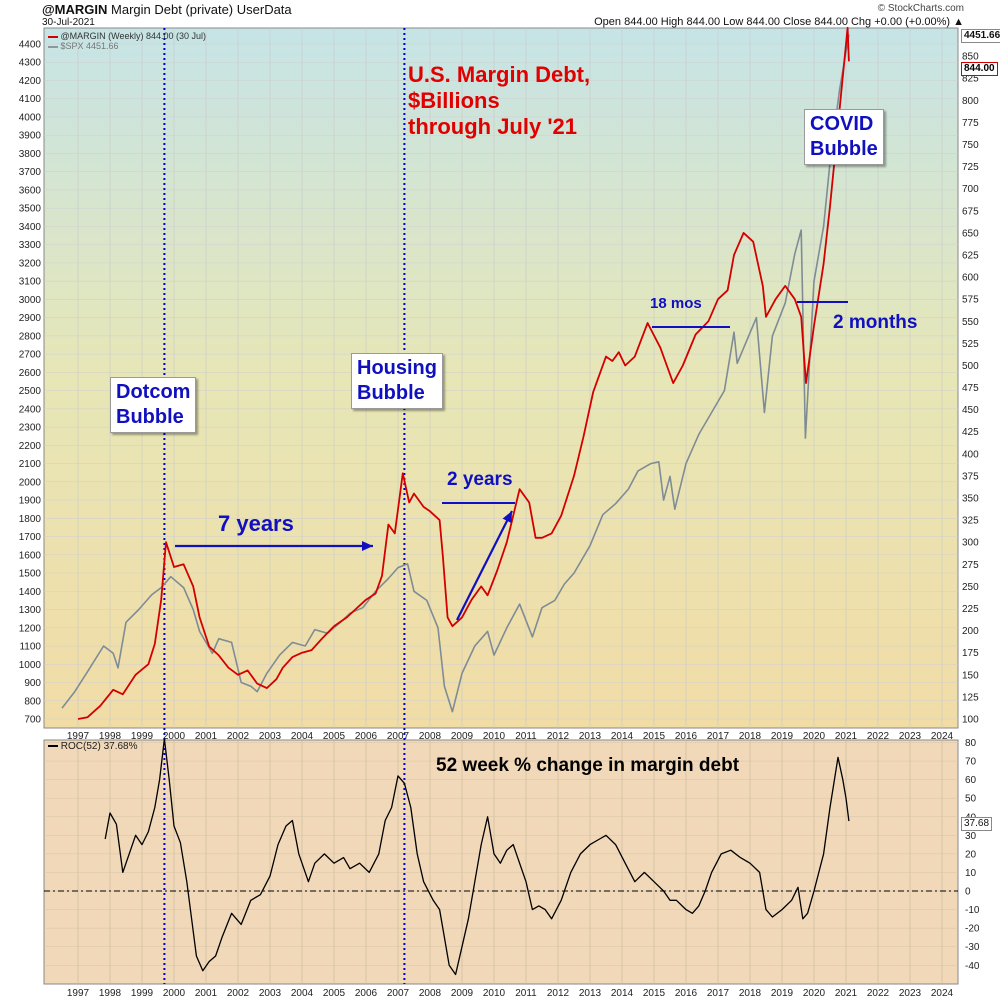 The image size is (1000, 1000). I want to click on y-left-tick-label: 2400, so click(30, 409).